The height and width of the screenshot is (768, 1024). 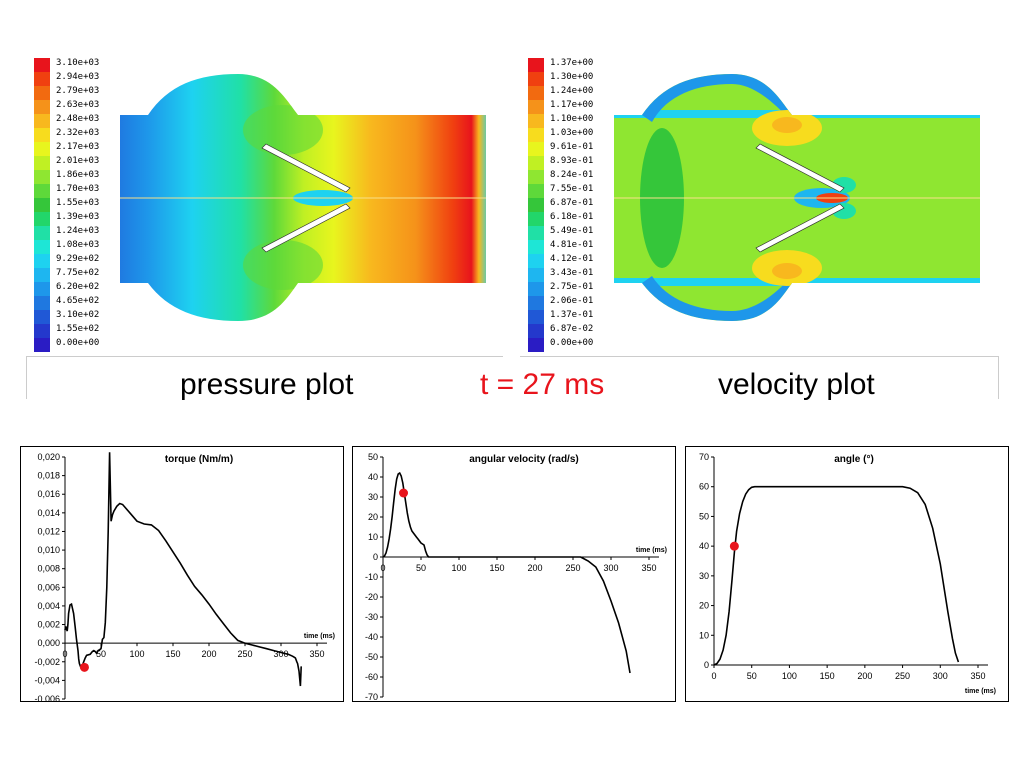 I want to click on y-tick-label: -30, so click(x=371, y=617).